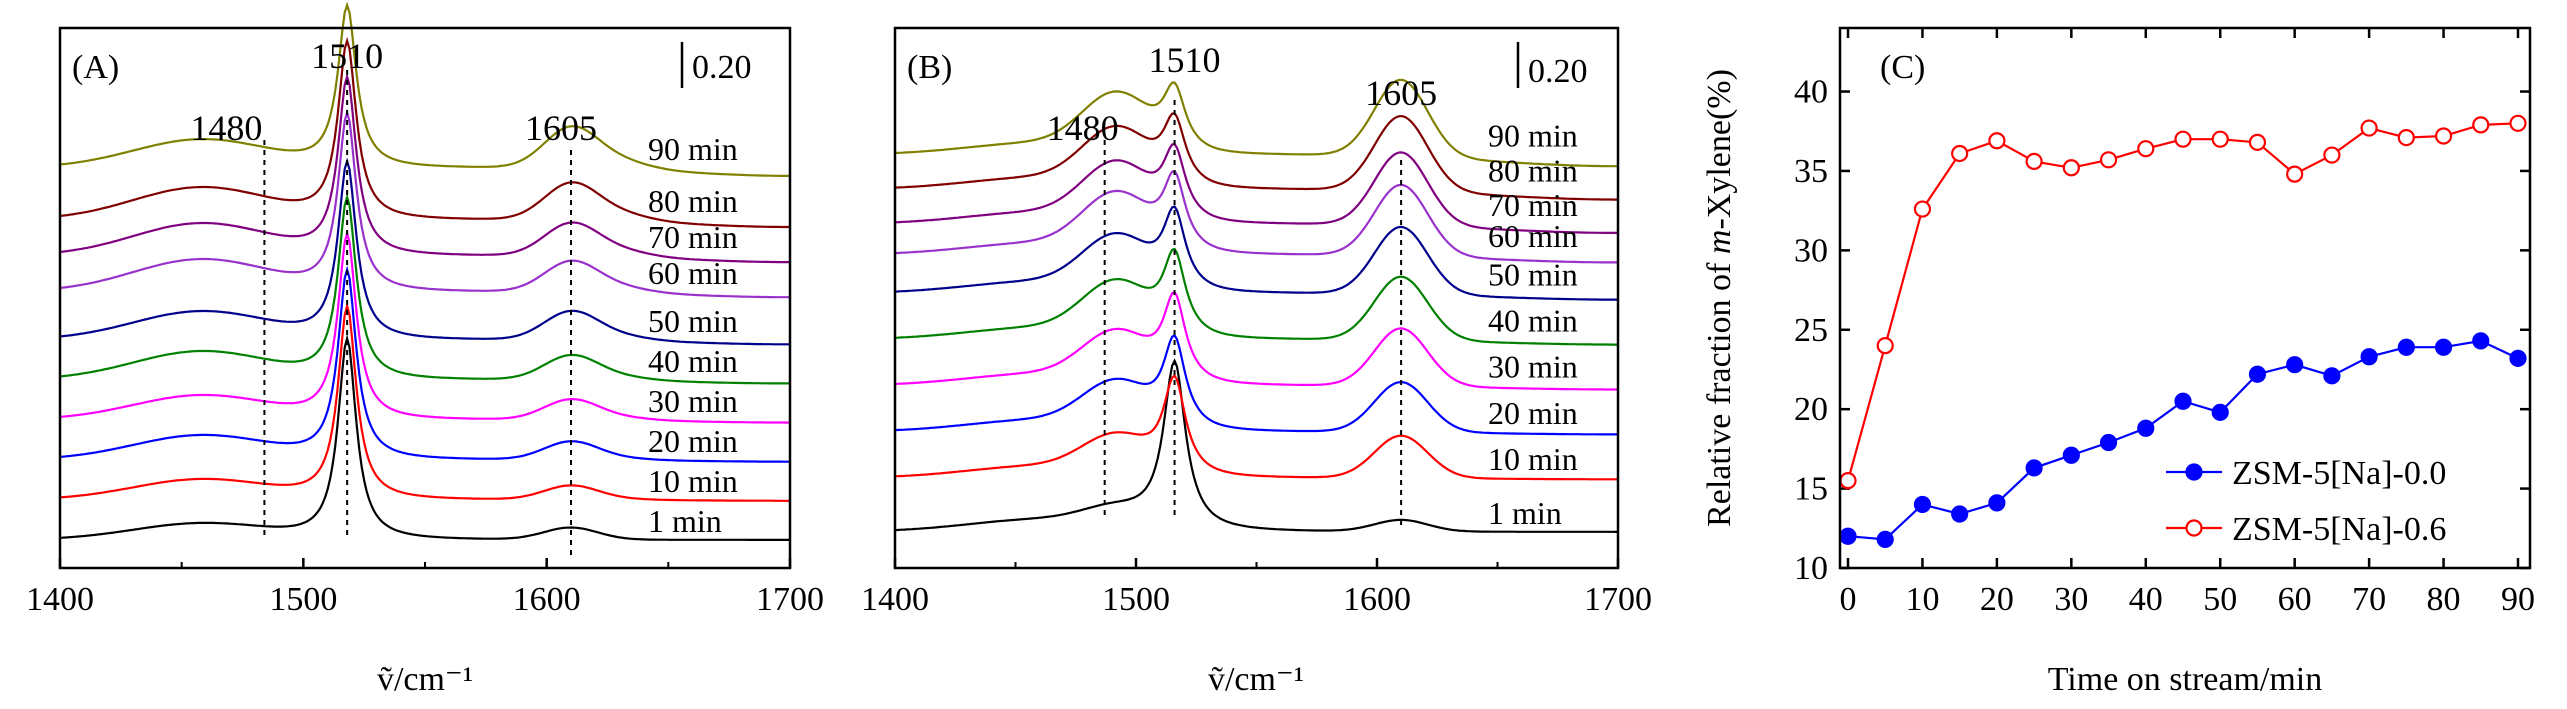 This screenshot has width=2567, height=709. I want to click on panel-a-series-label: 60 min, so click(693, 273).